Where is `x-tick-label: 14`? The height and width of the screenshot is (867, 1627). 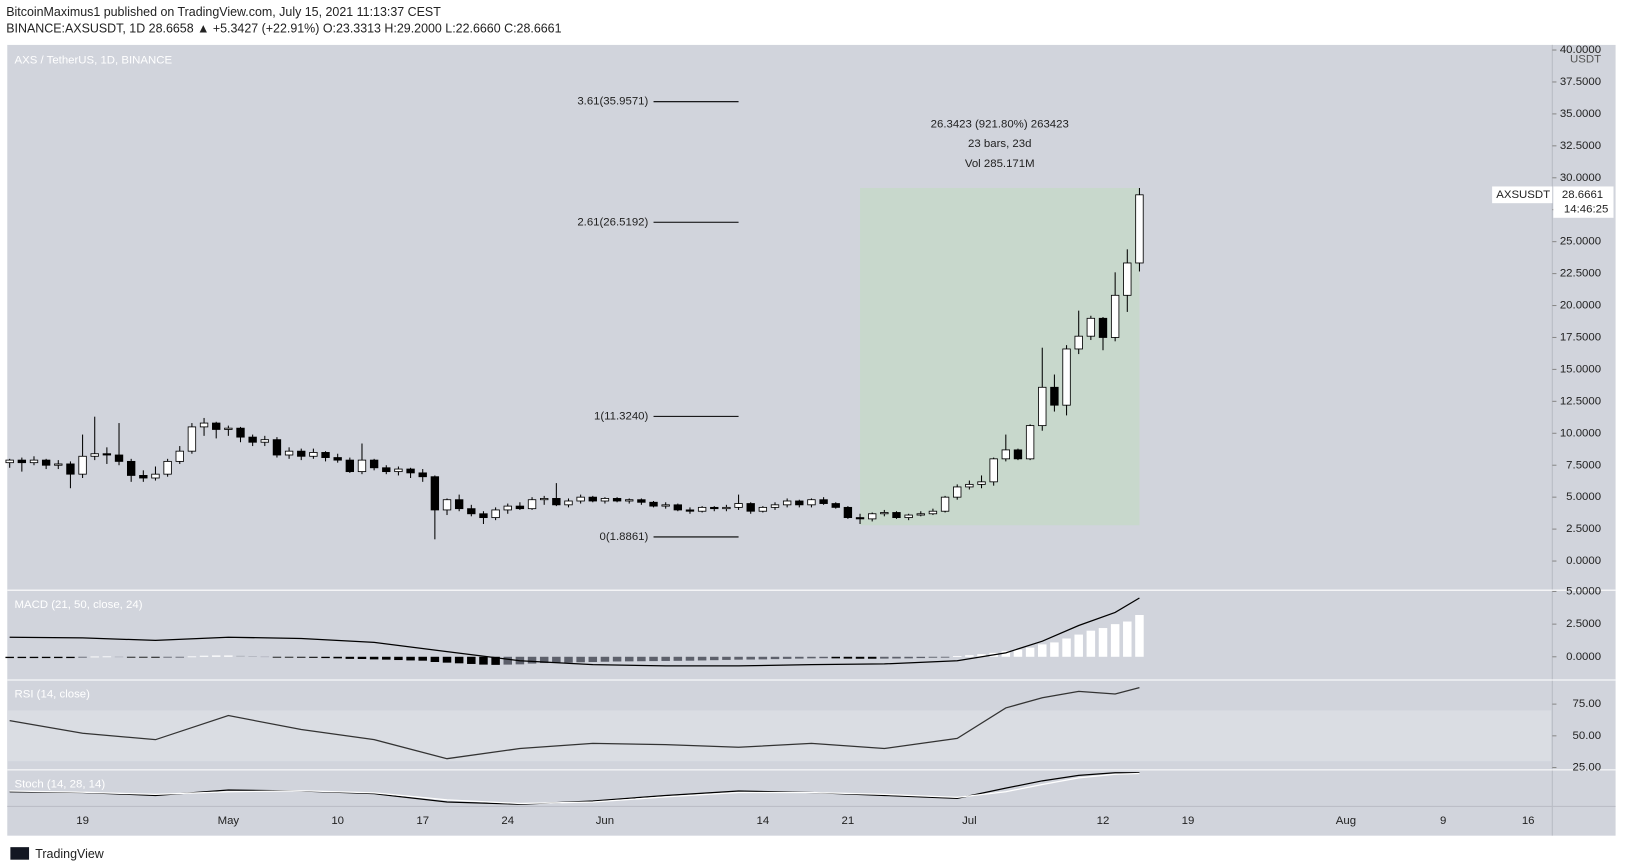
x-tick-label: 14 is located at coordinates (763, 821).